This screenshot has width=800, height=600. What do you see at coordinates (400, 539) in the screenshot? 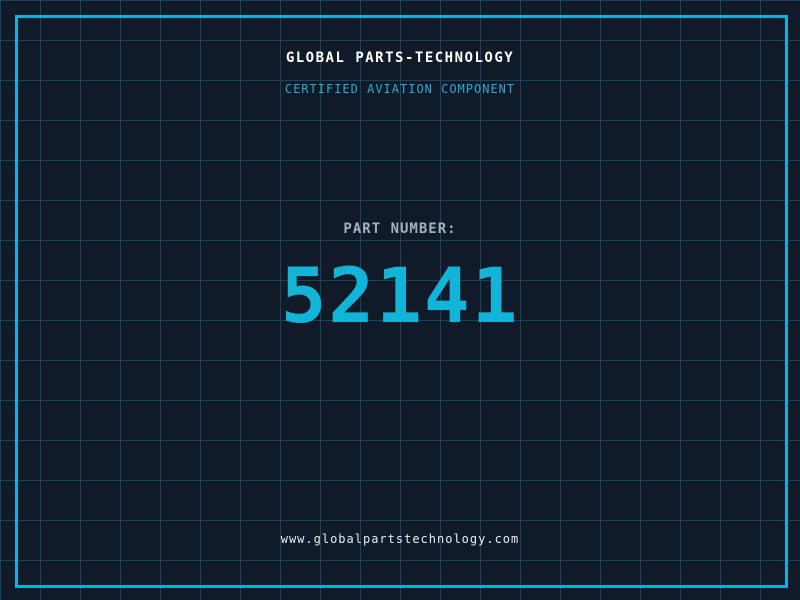
I see `website-url: www.globalpartstechnology.com` at bounding box center [400, 539].